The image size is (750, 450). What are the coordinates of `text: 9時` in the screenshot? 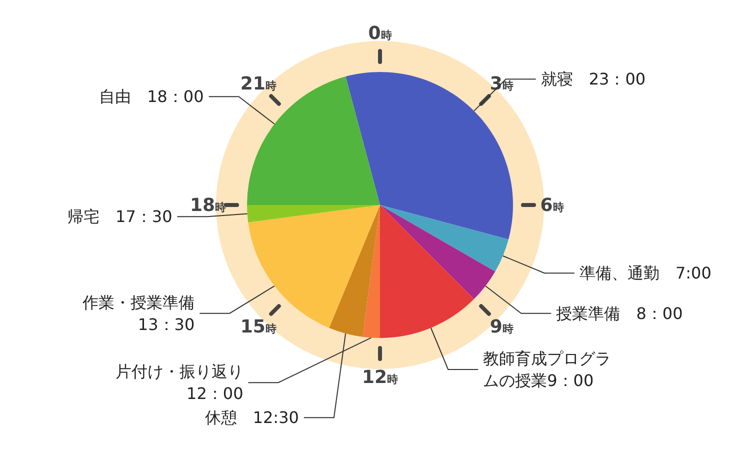 It's located at (502, 327).